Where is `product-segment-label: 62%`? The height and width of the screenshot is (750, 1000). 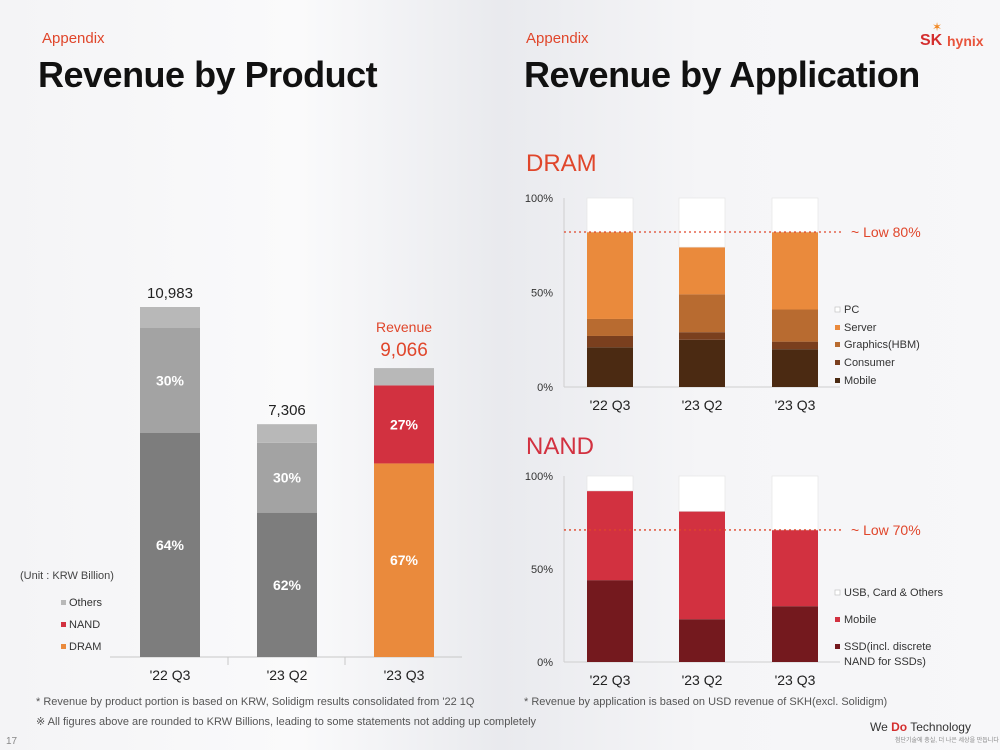
product-segment-label: 62% is located at coordinates (287, 585).